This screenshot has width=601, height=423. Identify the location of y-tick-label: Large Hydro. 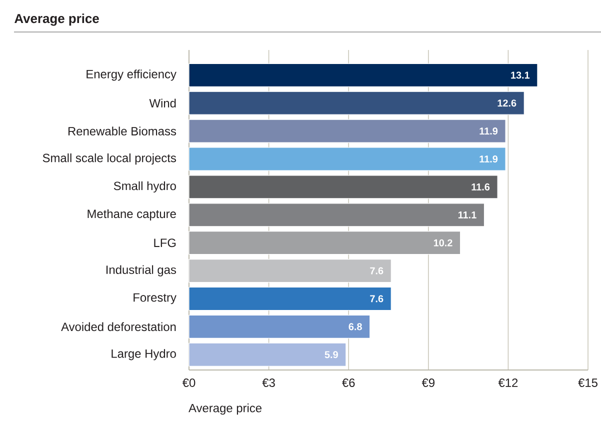
(144, 354).